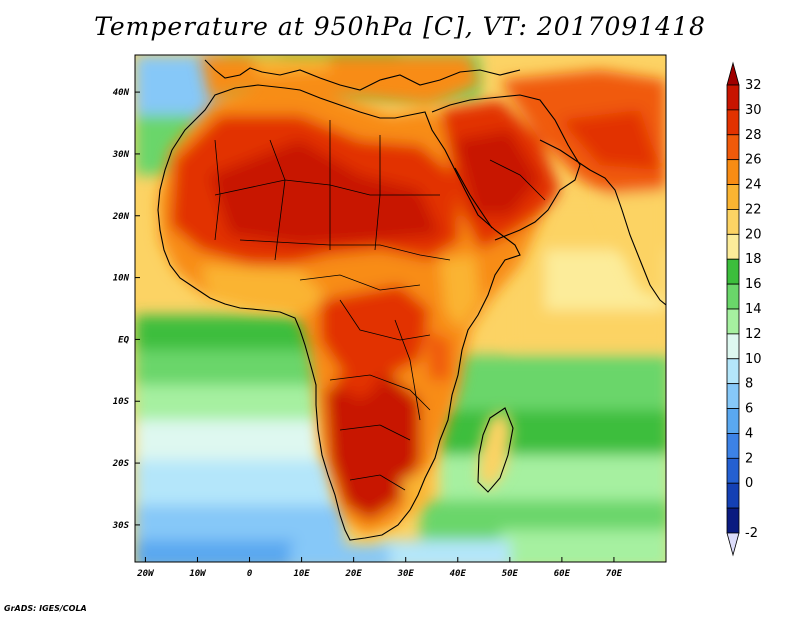 The width and height of the screenshot is (800, 618). Describe the element at coordinates (121, 217) in the screenshot. I see `lat-label: 20N` at that location.